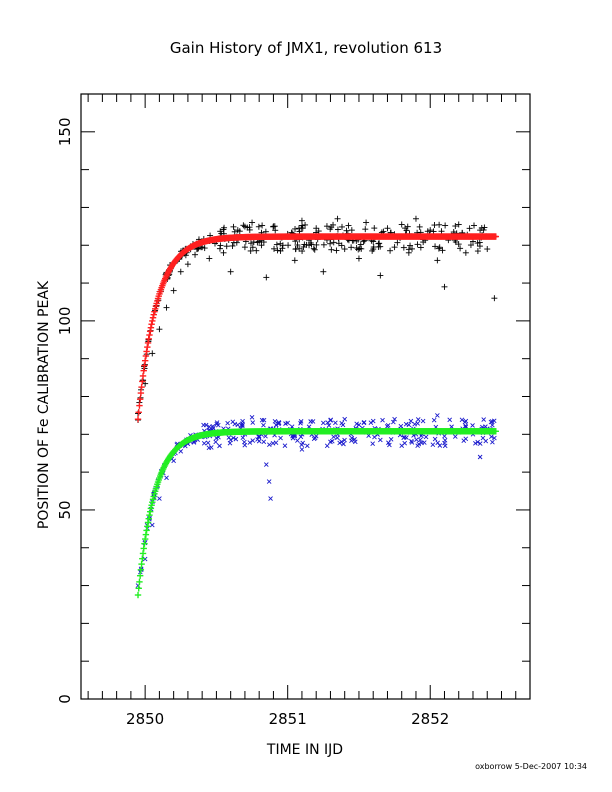 The width and height of the screenshot is (612, 792). I want to click on x-axis-label: TIME IN IJD, so click(304, 750).